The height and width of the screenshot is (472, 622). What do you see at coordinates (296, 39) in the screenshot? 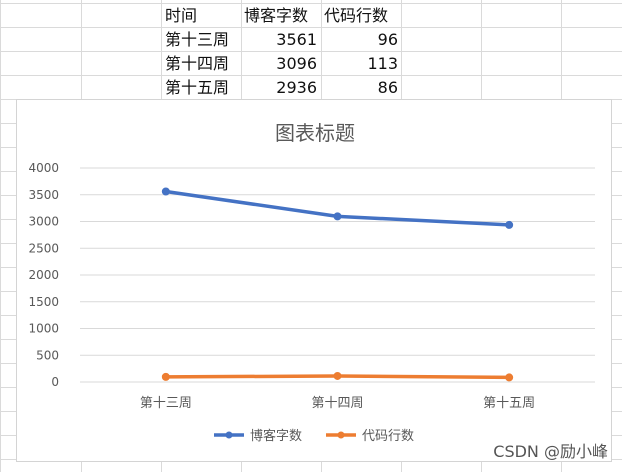
I see `table-cell: 3561` at bounding box center [296, 39].